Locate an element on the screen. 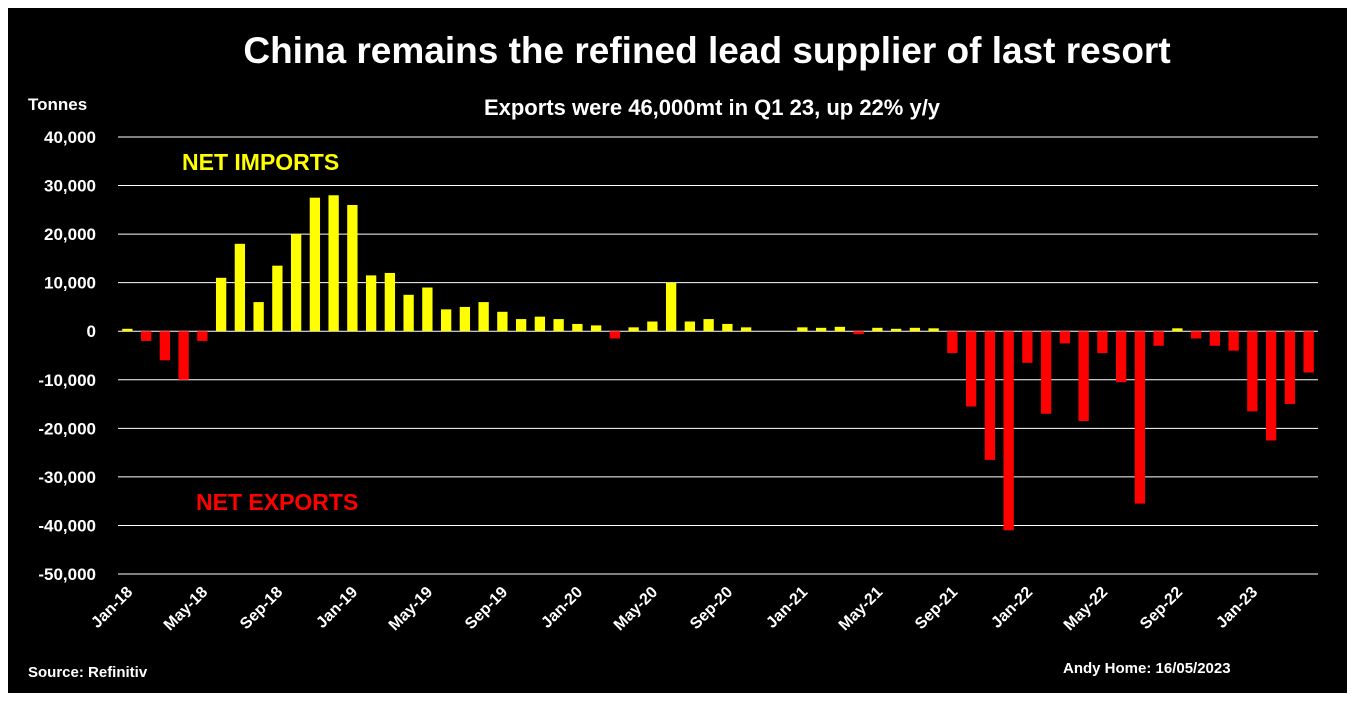 The image size is (1355, 701). y-tick-label: -30,000 is located at coordinates (67, 477).